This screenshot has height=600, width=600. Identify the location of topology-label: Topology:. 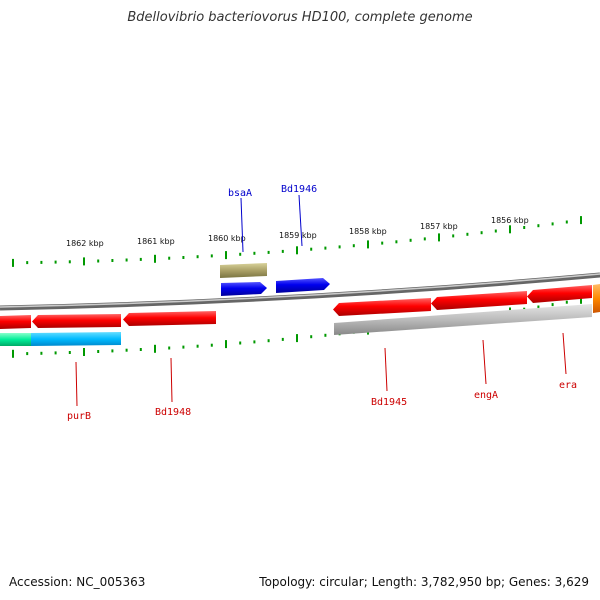
(287, 582).